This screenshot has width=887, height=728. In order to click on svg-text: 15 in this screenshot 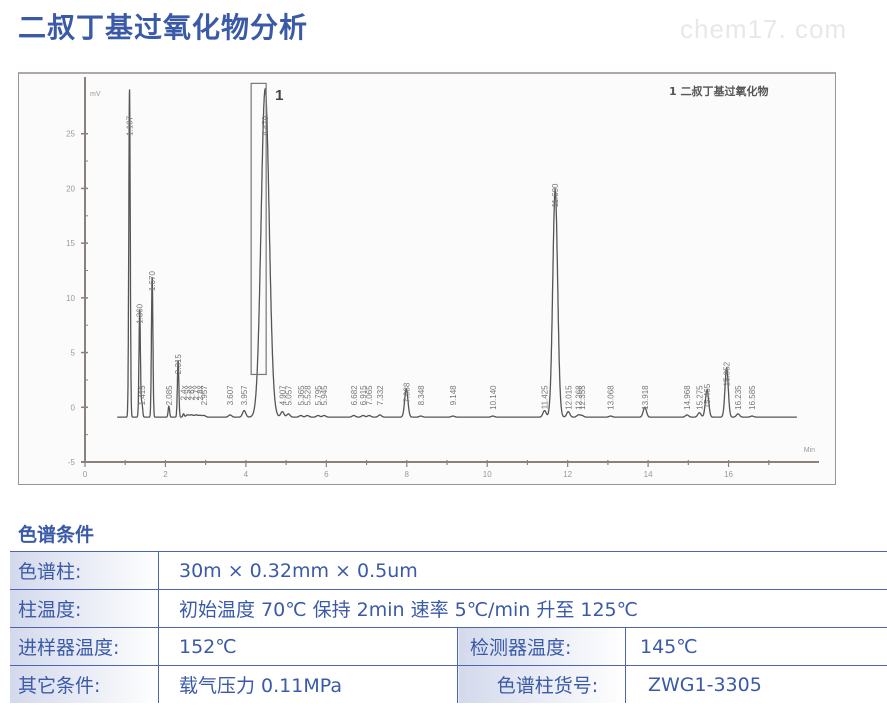, I will do `click(70, 243)`.